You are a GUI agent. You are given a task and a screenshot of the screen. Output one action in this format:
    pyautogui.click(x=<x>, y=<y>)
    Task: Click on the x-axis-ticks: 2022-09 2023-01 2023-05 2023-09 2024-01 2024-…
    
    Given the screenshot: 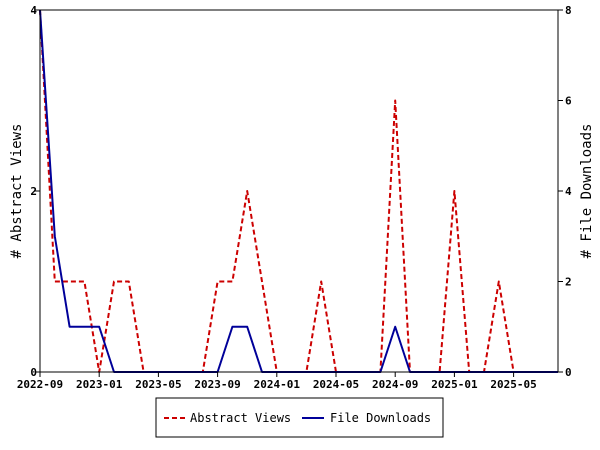 What is the action you would take?
    pyautogui.click(x=277, y=381)
    